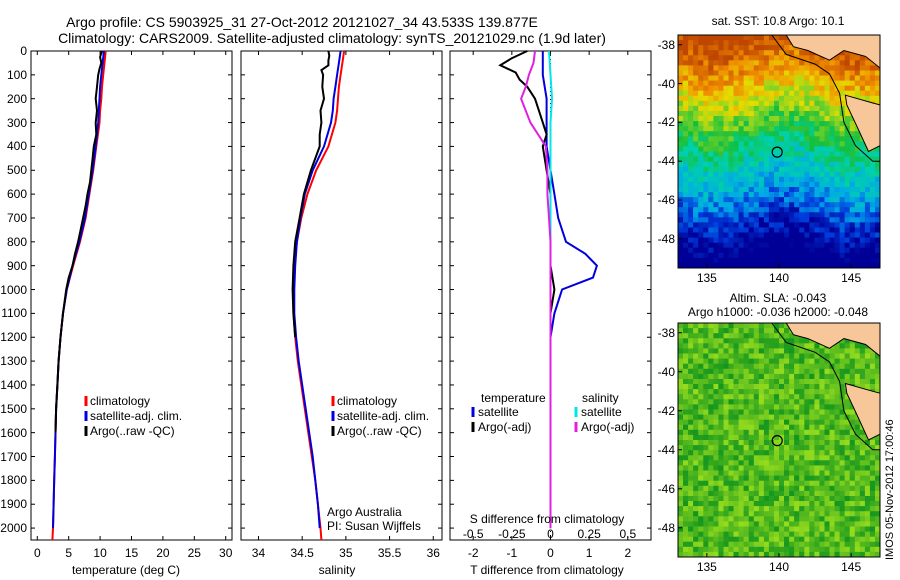 Image resolution: width=900 pixels, height=580 pixels. What do you see at coordinates (550, 534) in the screenshot?
I see `x2-tick-label: 0` at bounding box center [550, 534].